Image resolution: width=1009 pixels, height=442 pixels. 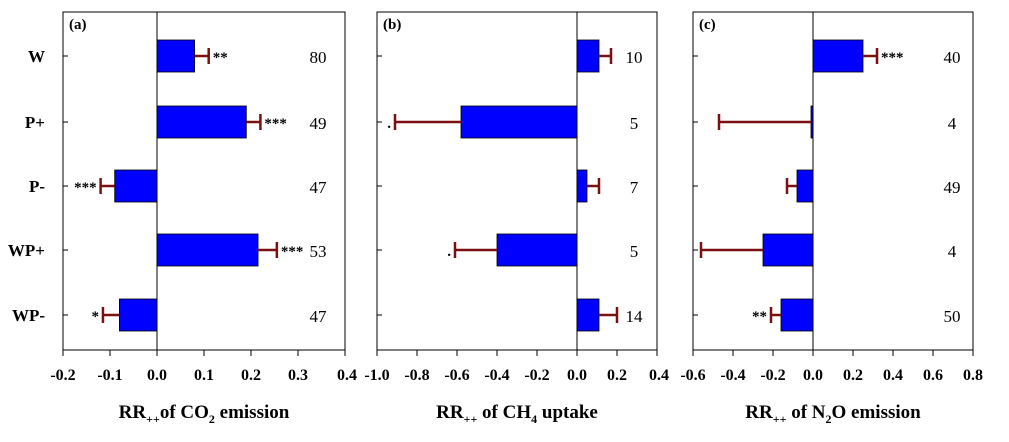 What do you see at coordinates (634, 187) in the screenshot?
I see `sample-size-label: 7` at bounding box center [634, 187].